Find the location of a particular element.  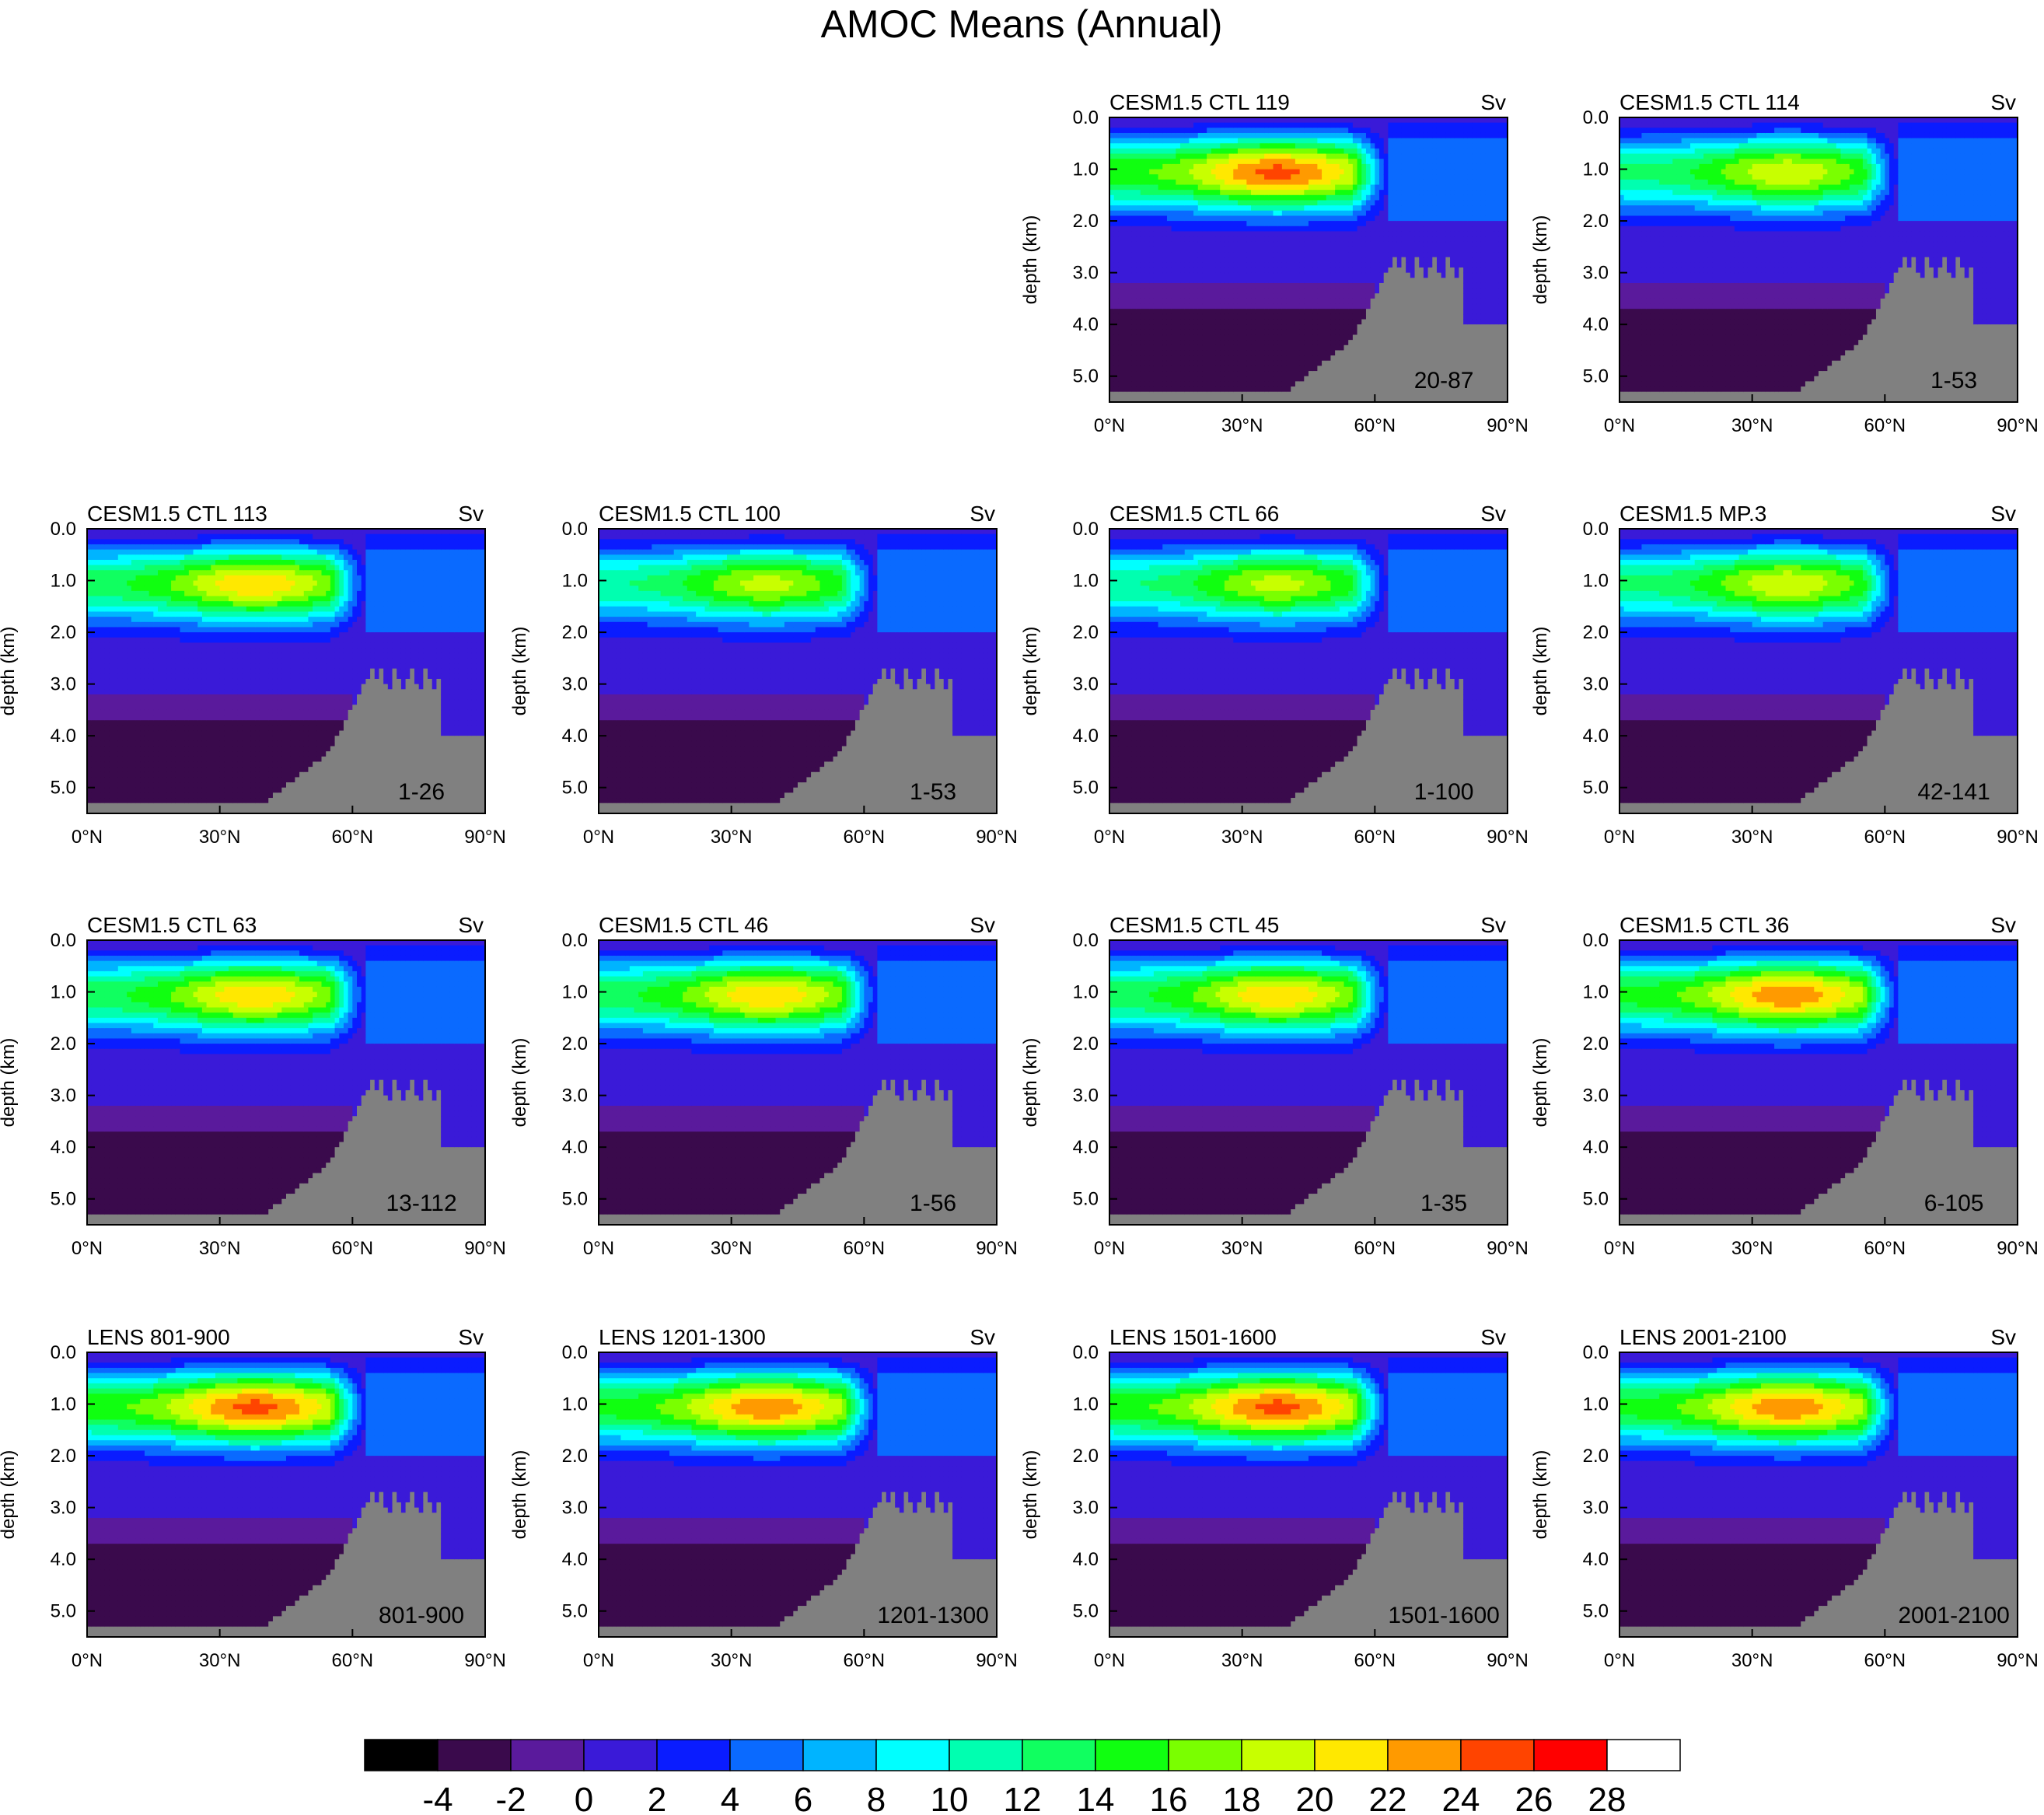

colorbar-label: 4 is located at coordinates (730, 1798).